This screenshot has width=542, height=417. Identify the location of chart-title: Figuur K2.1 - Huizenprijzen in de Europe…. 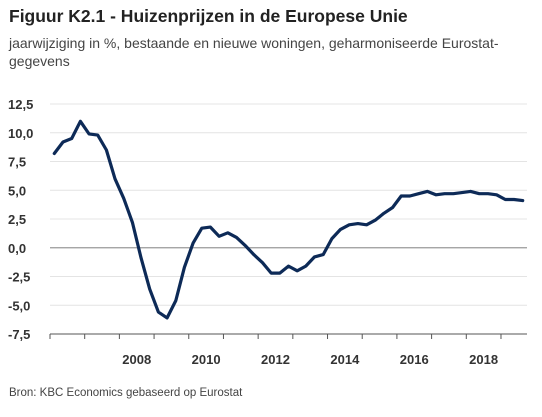
(208, 16).